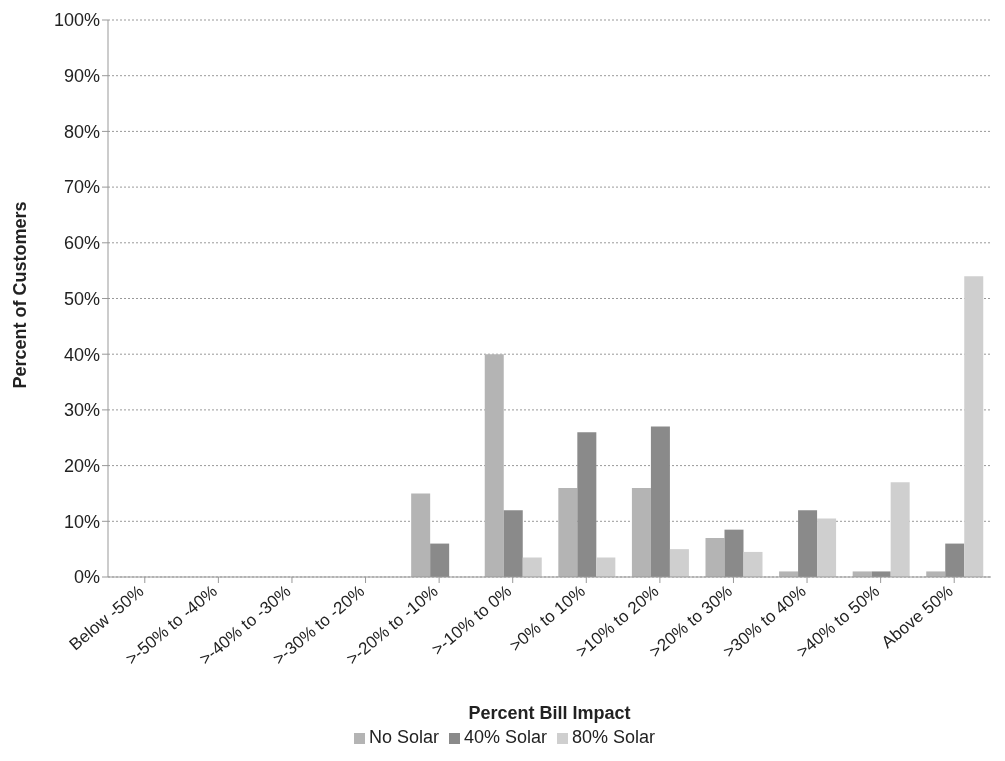 Image resolution: width=1005 pixels, height=761 pixels. Describe the element at coordinates (86, 577) in the screenshot. I see `y-tick-label: 0%` at that location.